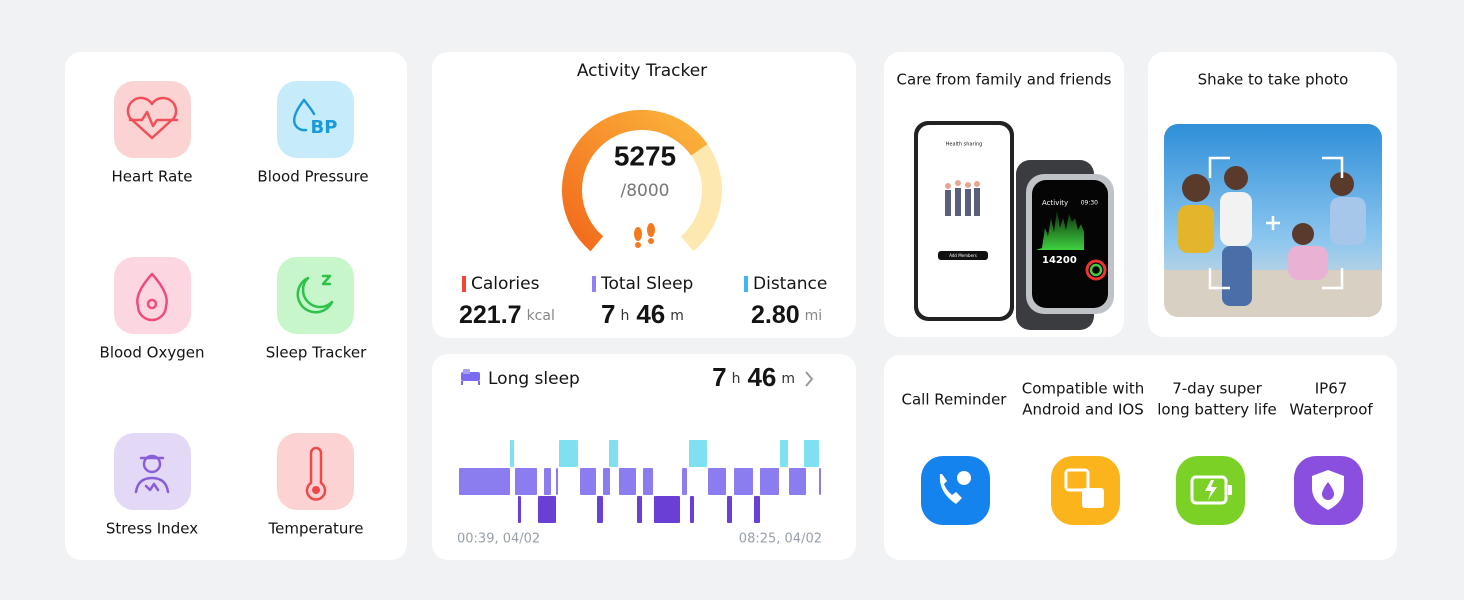 This screenshot has width=1464, height=600. Describe the element at coordinates (1083, 389) in the screenshot. I see `feature-label: Compatible with` at that location.